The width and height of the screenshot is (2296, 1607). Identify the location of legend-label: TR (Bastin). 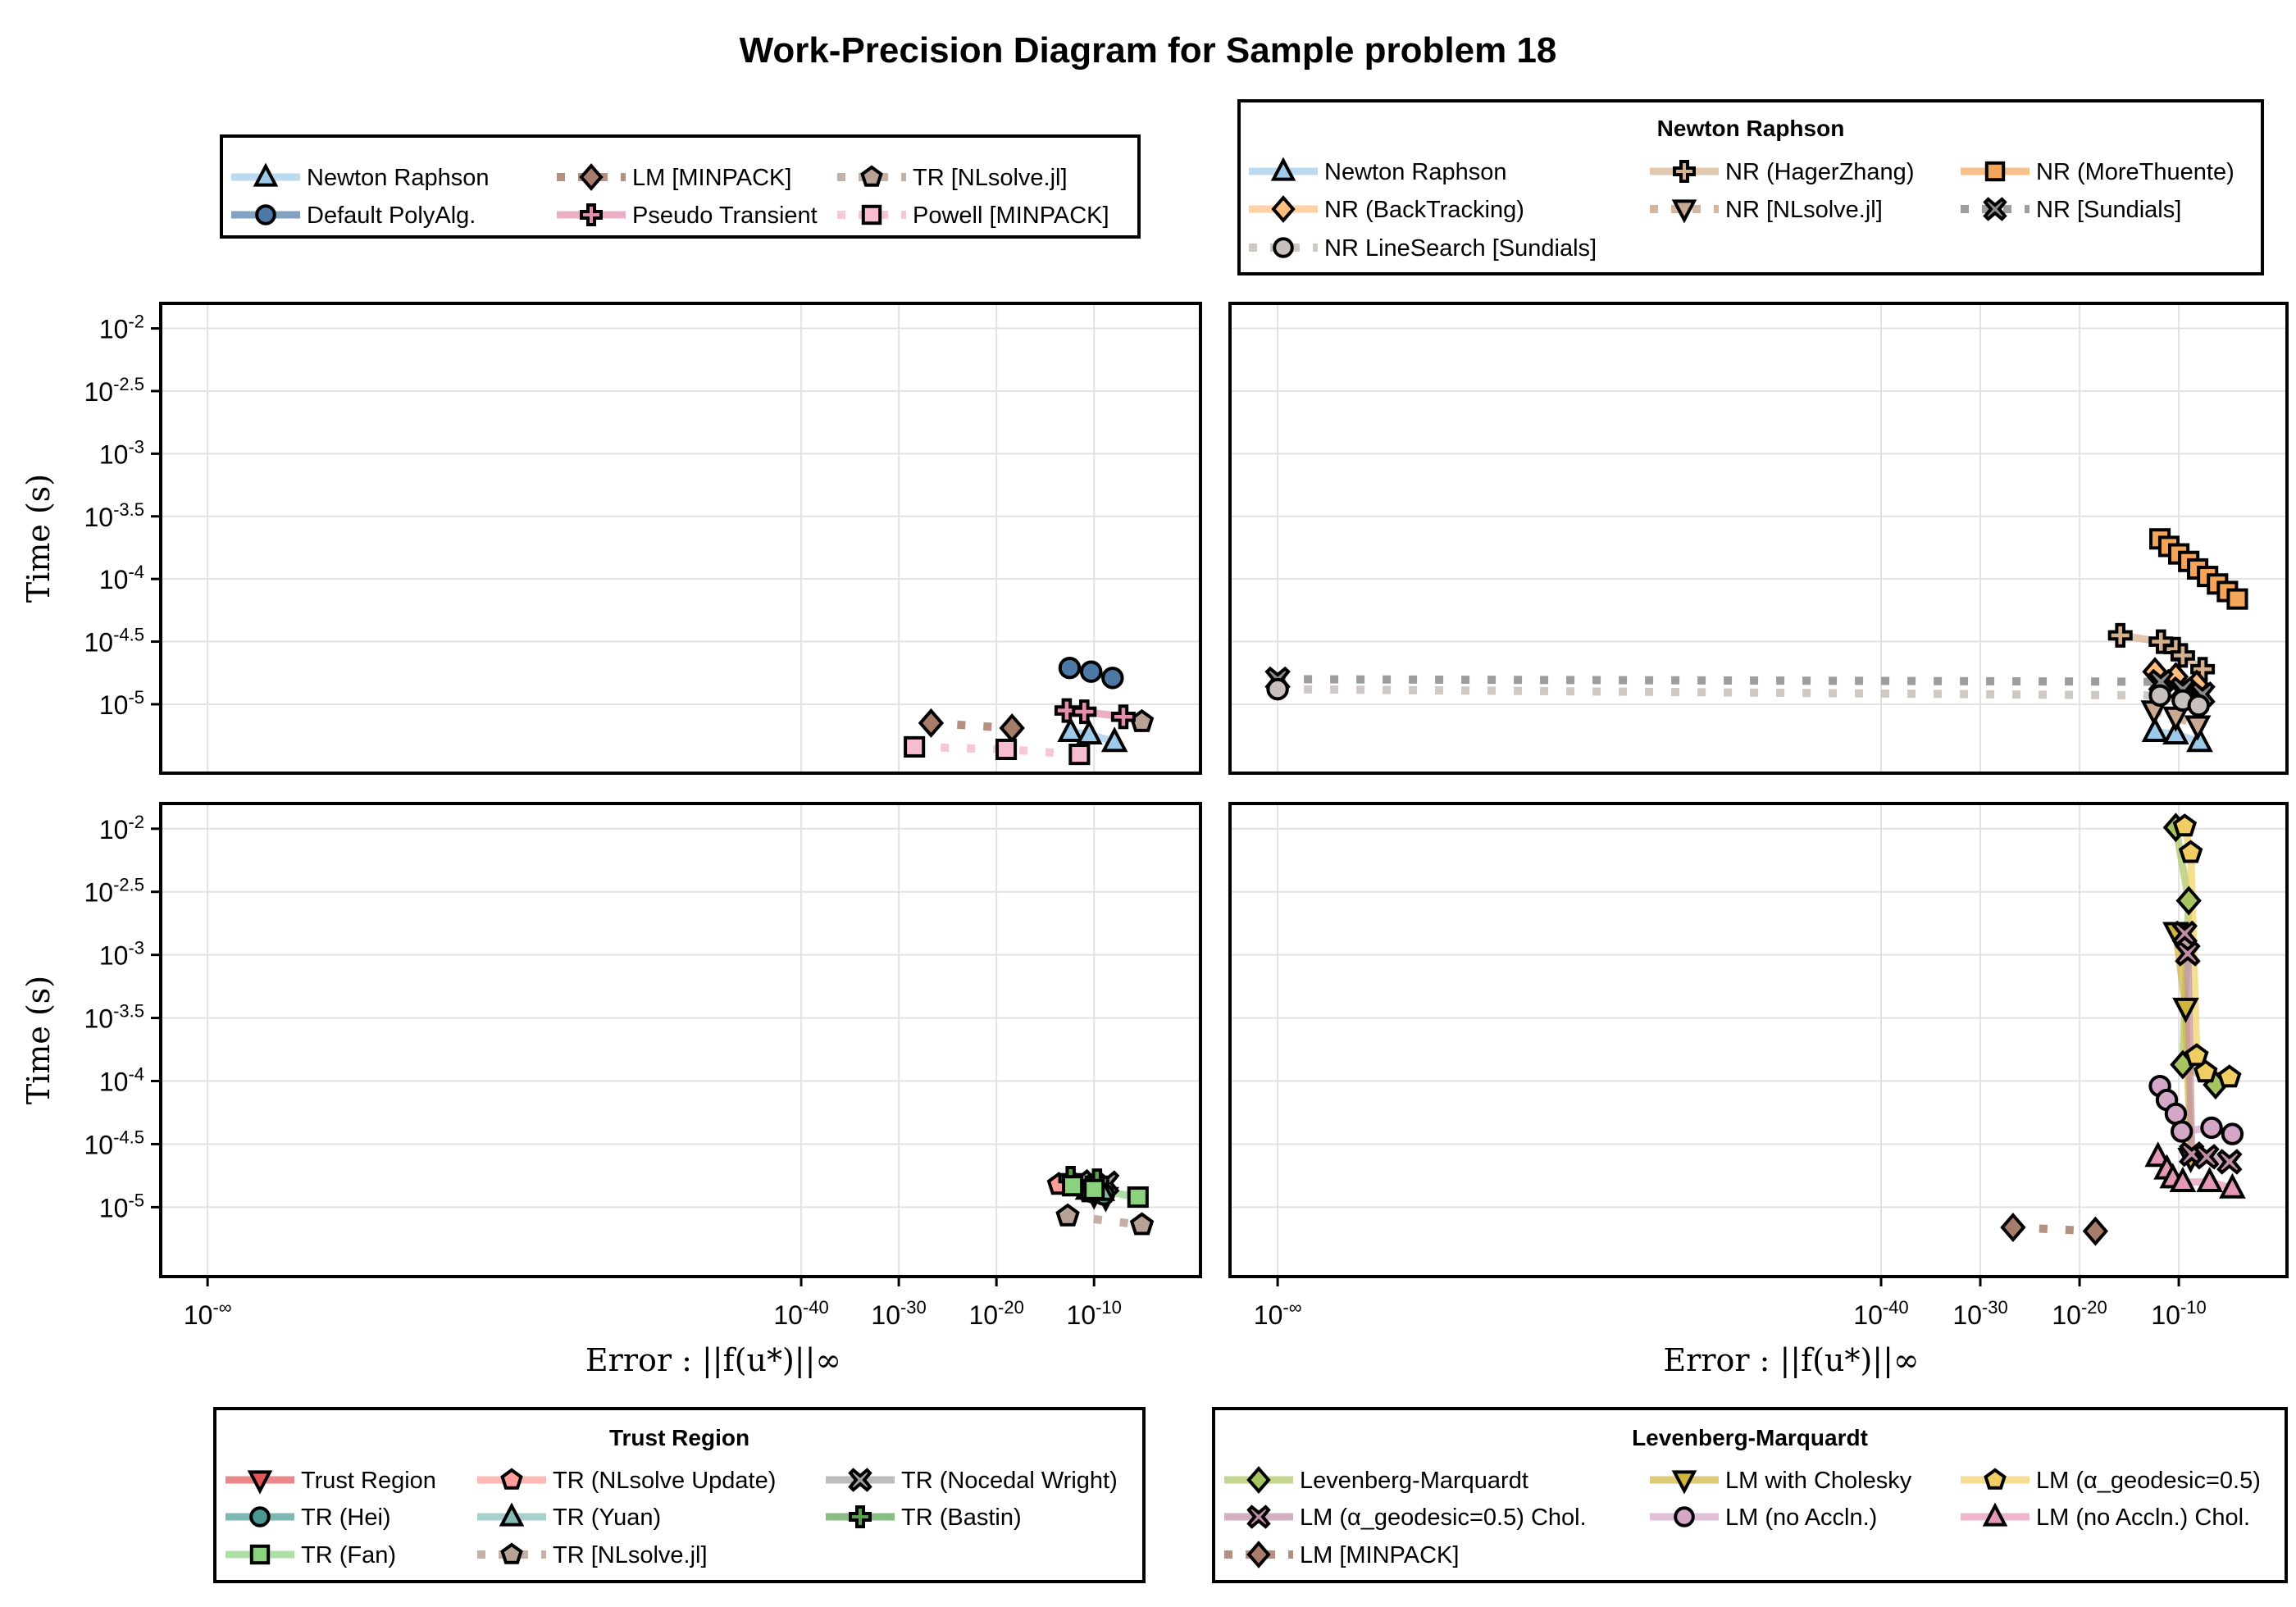
(961, 1518).